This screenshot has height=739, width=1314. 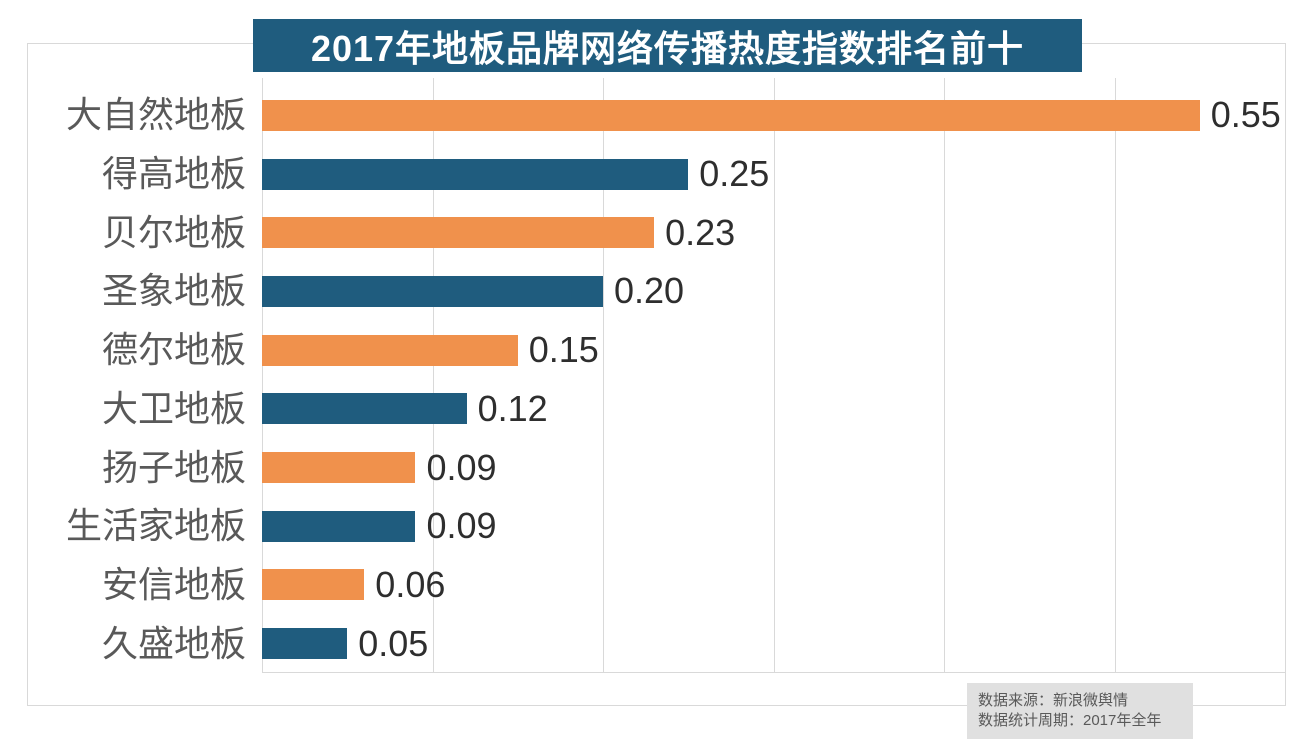 I want to click on category-label: 久盛地板, so click(x=173, y=643).